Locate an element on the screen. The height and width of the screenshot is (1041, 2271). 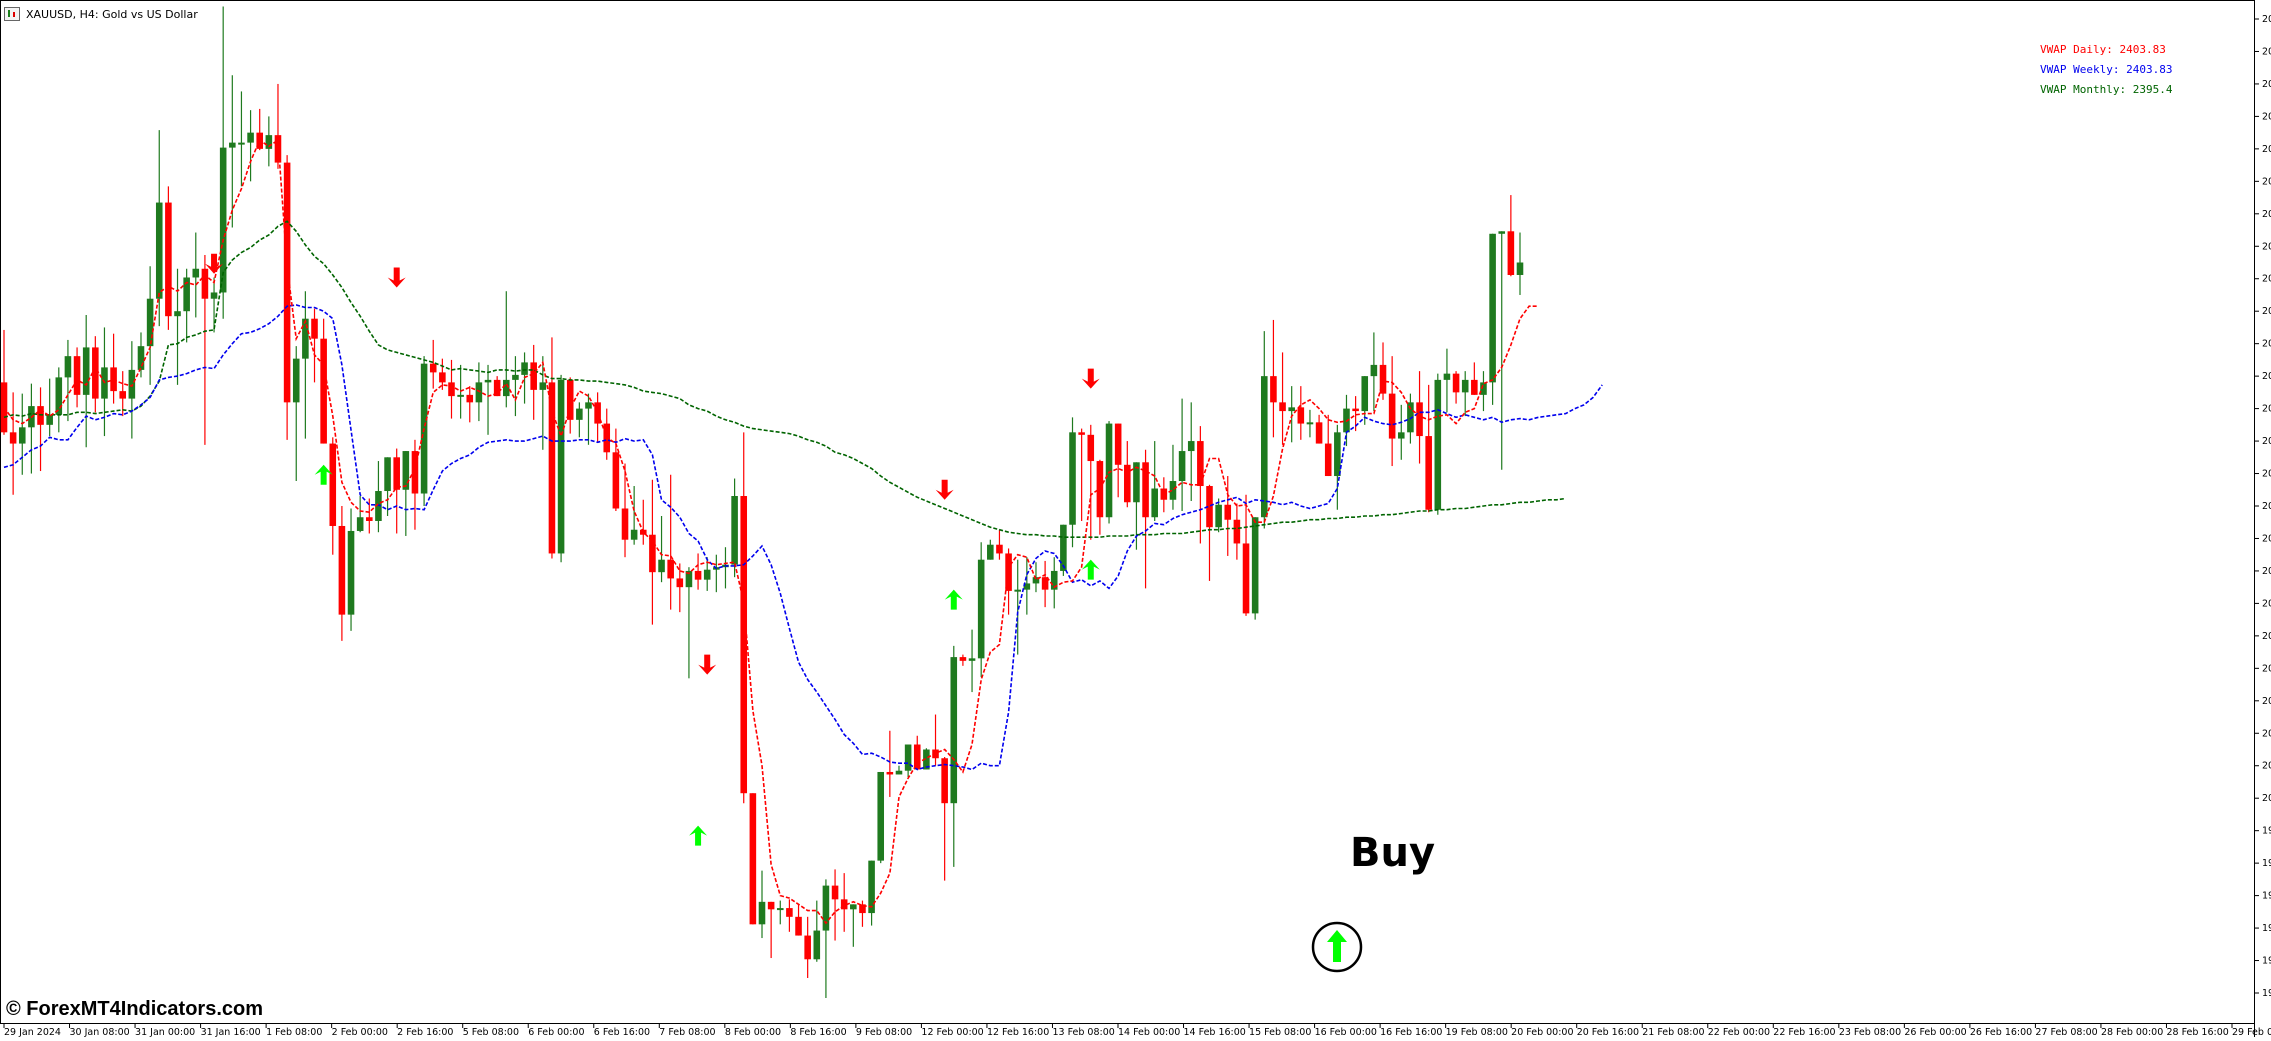
price-tick-label: 2009.70 is located at coordinates (2266, 701).